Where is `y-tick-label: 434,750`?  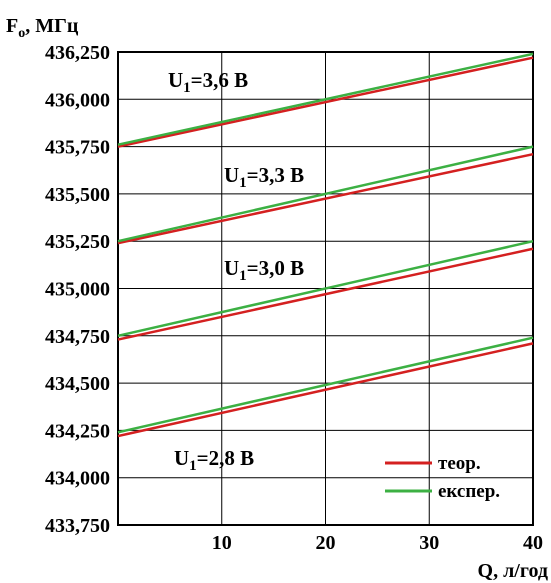
y-tick-label: 434,750 is located at coordinates (77, 337).